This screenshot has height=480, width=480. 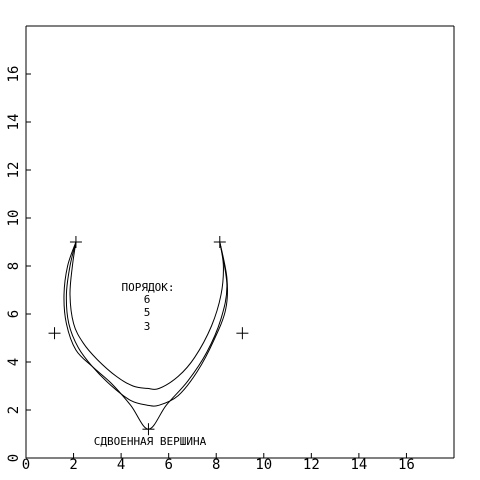 What do you see at coordinates (311, 465) in the screenshot?
I see `x-tick-label: 12` at bounding box center [311, 465].